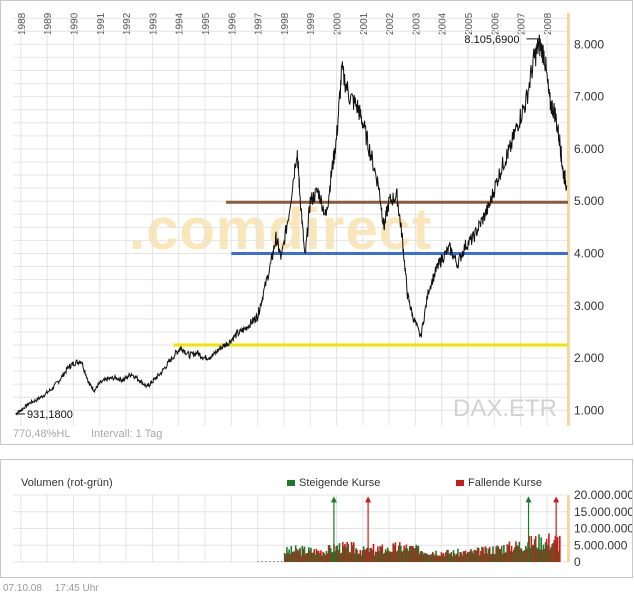  Describe the element at coordinates (589, 253) in the screenshot. I see `y-tick-label: 4.000` at that location.